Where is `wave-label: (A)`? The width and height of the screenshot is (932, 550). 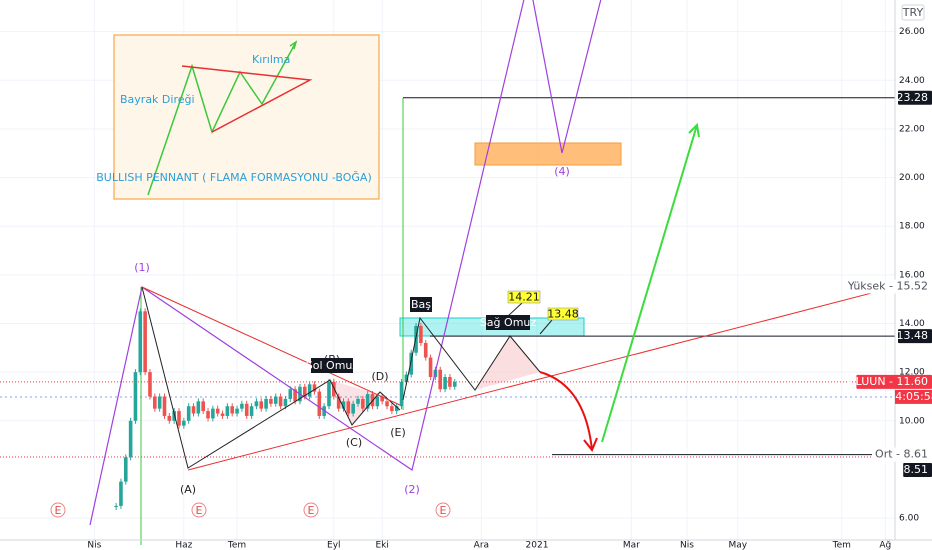 wave-label: (A) is located at coordinates (188, 489).